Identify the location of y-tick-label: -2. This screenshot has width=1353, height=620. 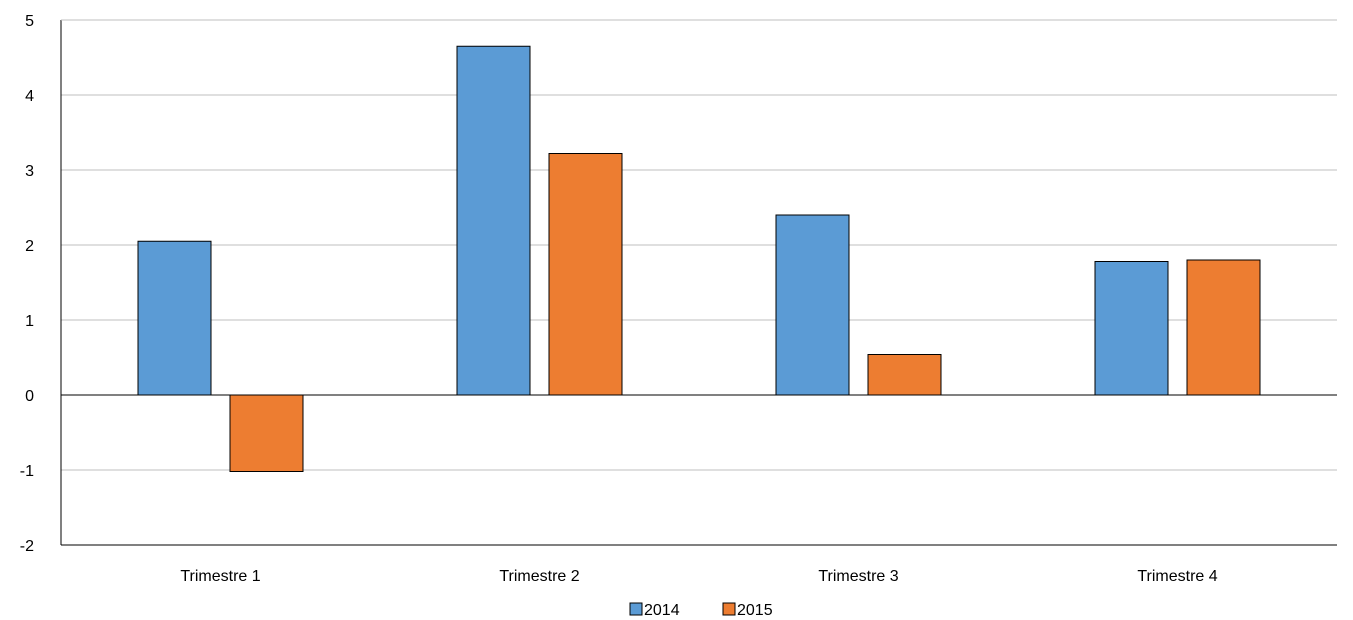
(27, 546).